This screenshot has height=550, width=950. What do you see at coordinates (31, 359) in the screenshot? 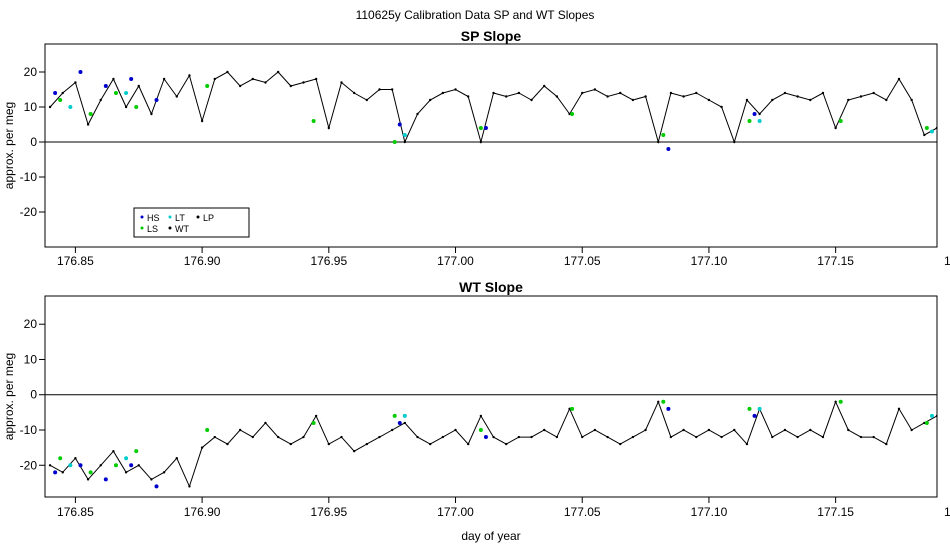
I see `wt-y-tick-label: 10` at bounding box center [31, 359].